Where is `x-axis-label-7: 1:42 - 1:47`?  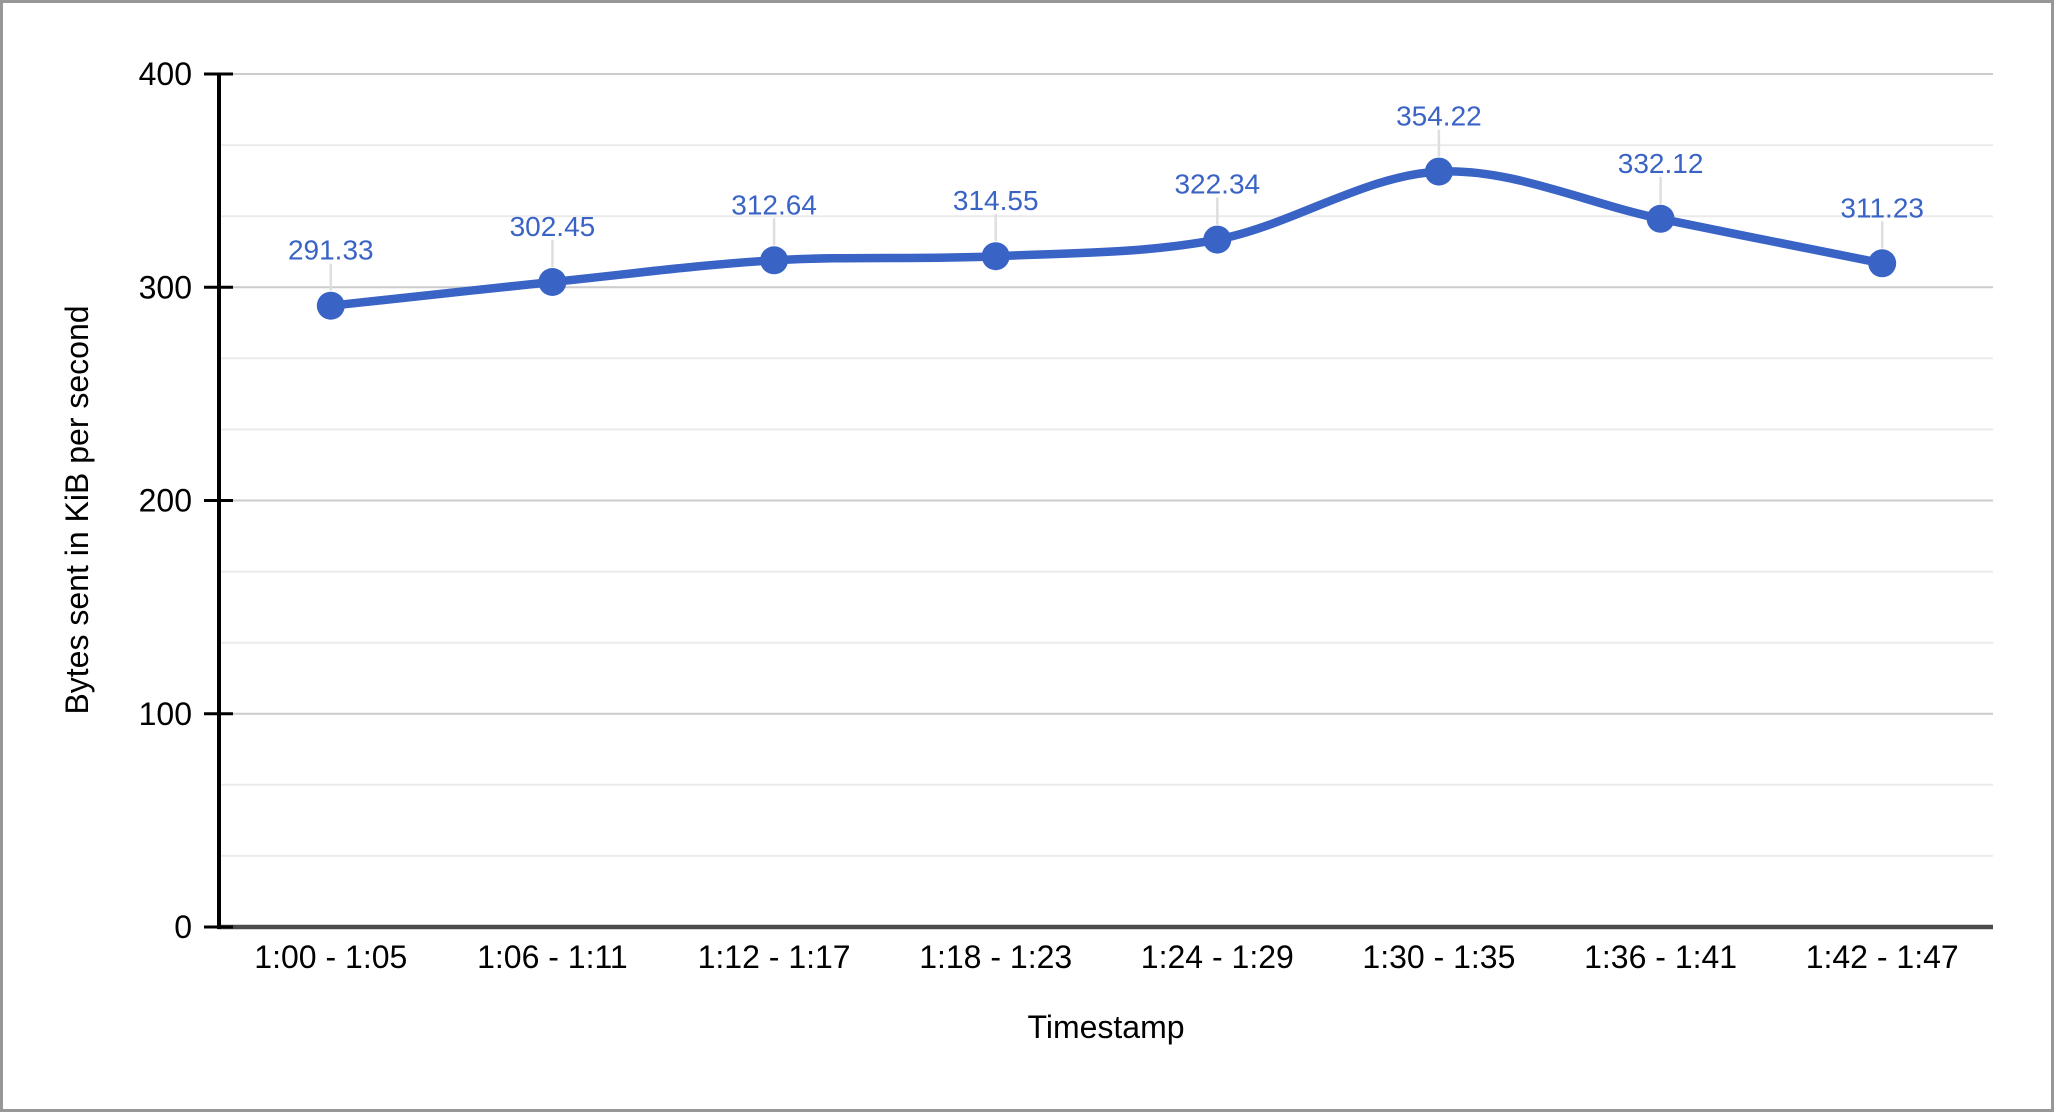 x-axis-label-7: 1:42 - 1:47 is located at coordinates (1882, 957).